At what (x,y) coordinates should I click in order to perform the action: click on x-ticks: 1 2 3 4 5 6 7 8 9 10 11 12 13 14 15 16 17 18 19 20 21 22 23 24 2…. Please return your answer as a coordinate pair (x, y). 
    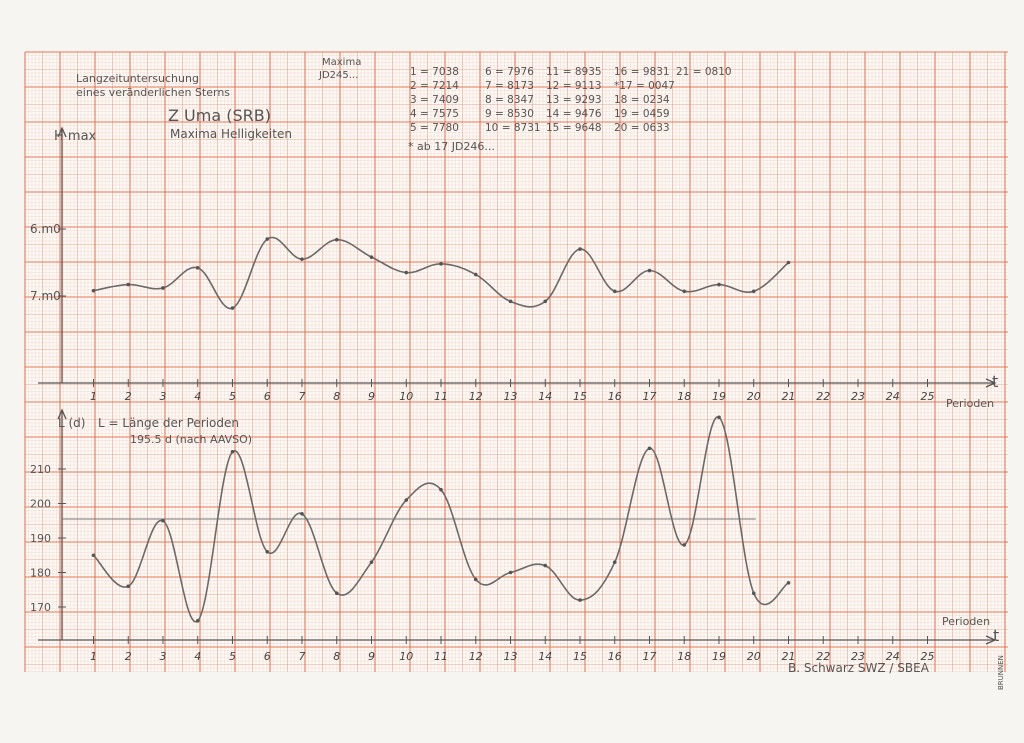
    Looking at the image, I should click on (512, 391).